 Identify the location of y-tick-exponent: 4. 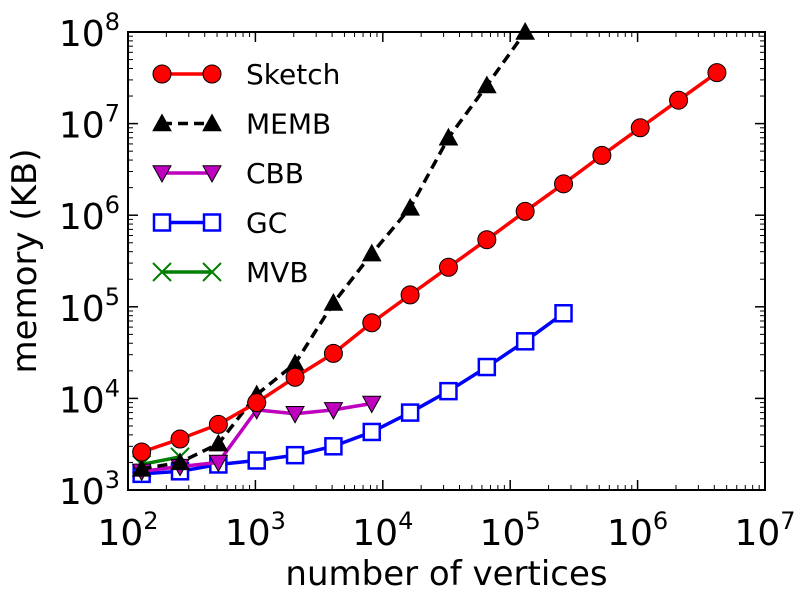
(112, 388).